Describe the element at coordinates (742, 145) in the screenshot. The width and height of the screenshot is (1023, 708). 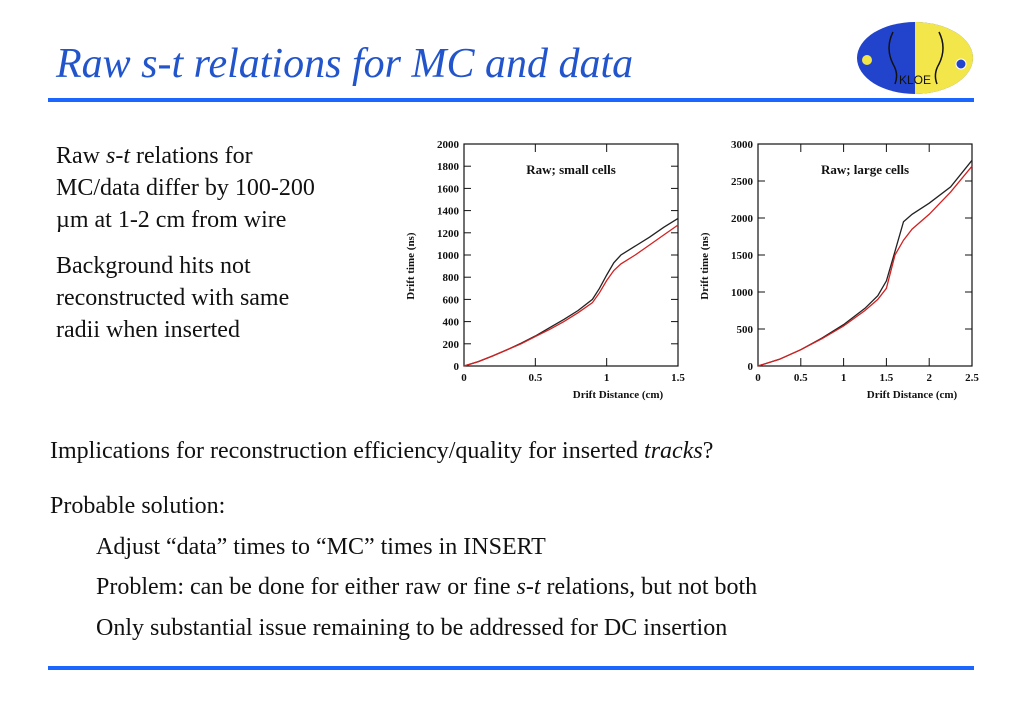
I see `y-tick-label: 3000` at that location.